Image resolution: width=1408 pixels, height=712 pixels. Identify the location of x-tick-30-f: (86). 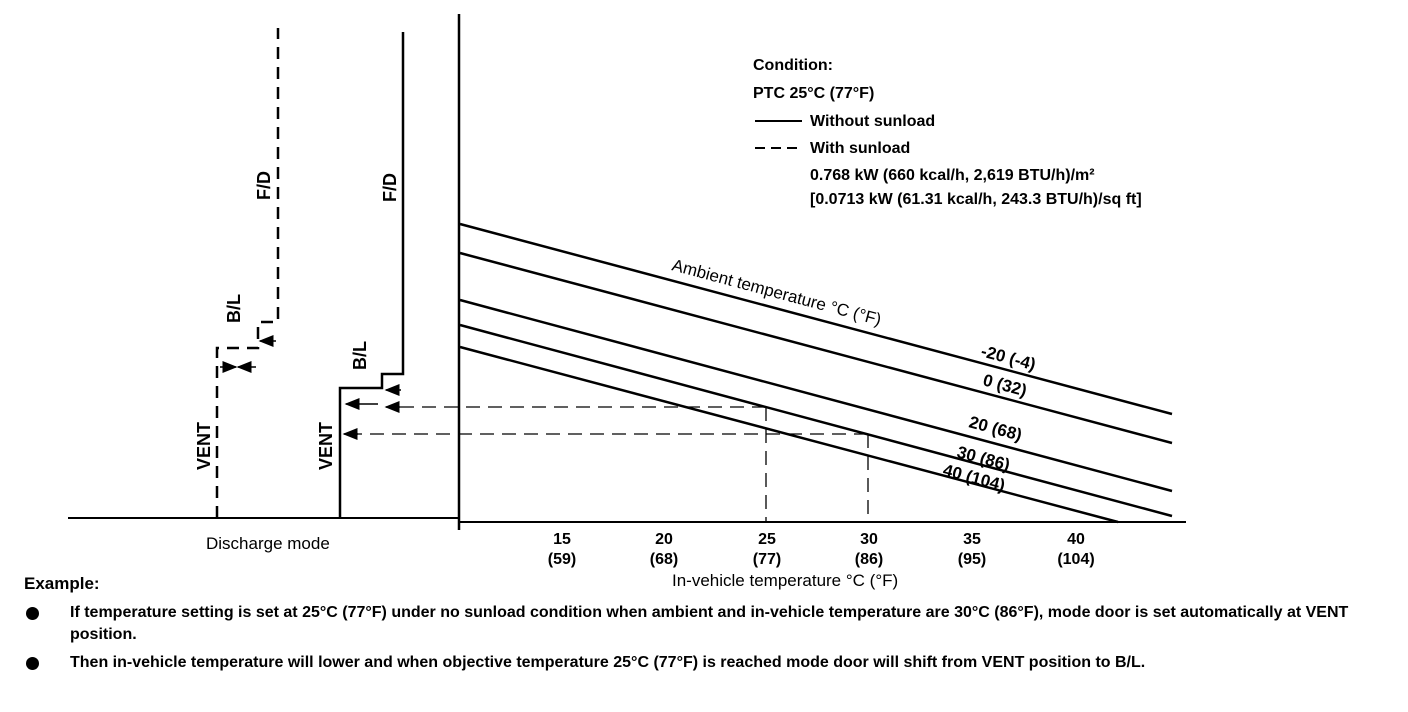
(869, 559).